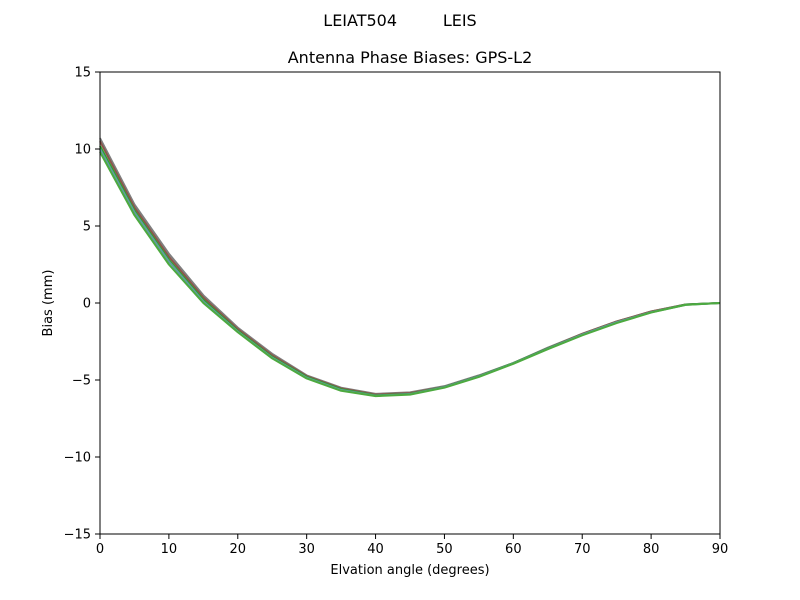 The height and width of the screenshot is (600, 800). Describe the element at coordinates (238, 549) in the screenshot. I see `x-tick-label: 20` at that location.